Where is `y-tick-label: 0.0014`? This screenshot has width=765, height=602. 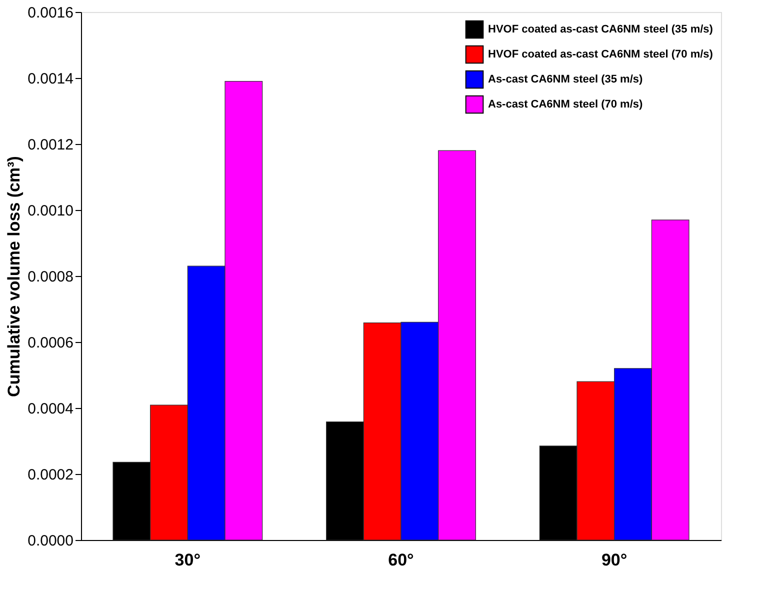
y-tick-label: 0.0014 is located at coordinates (51, 79).